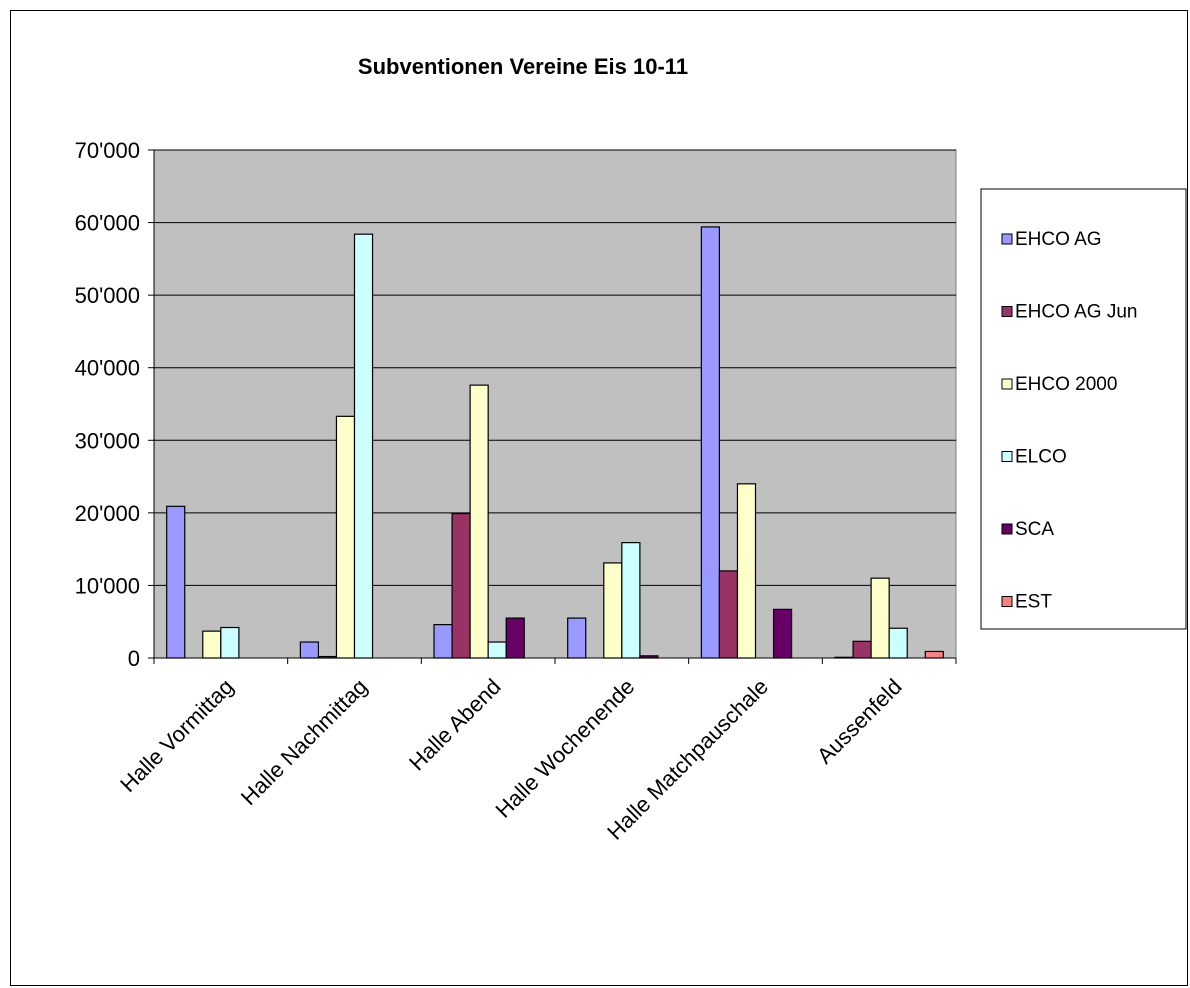 This screenshot has width=1190, height=988. Describe the element at coordinates (523, 66) in the screenshot. I see `chart-title: Subventionen Vereine Eis 10-11` at that location.